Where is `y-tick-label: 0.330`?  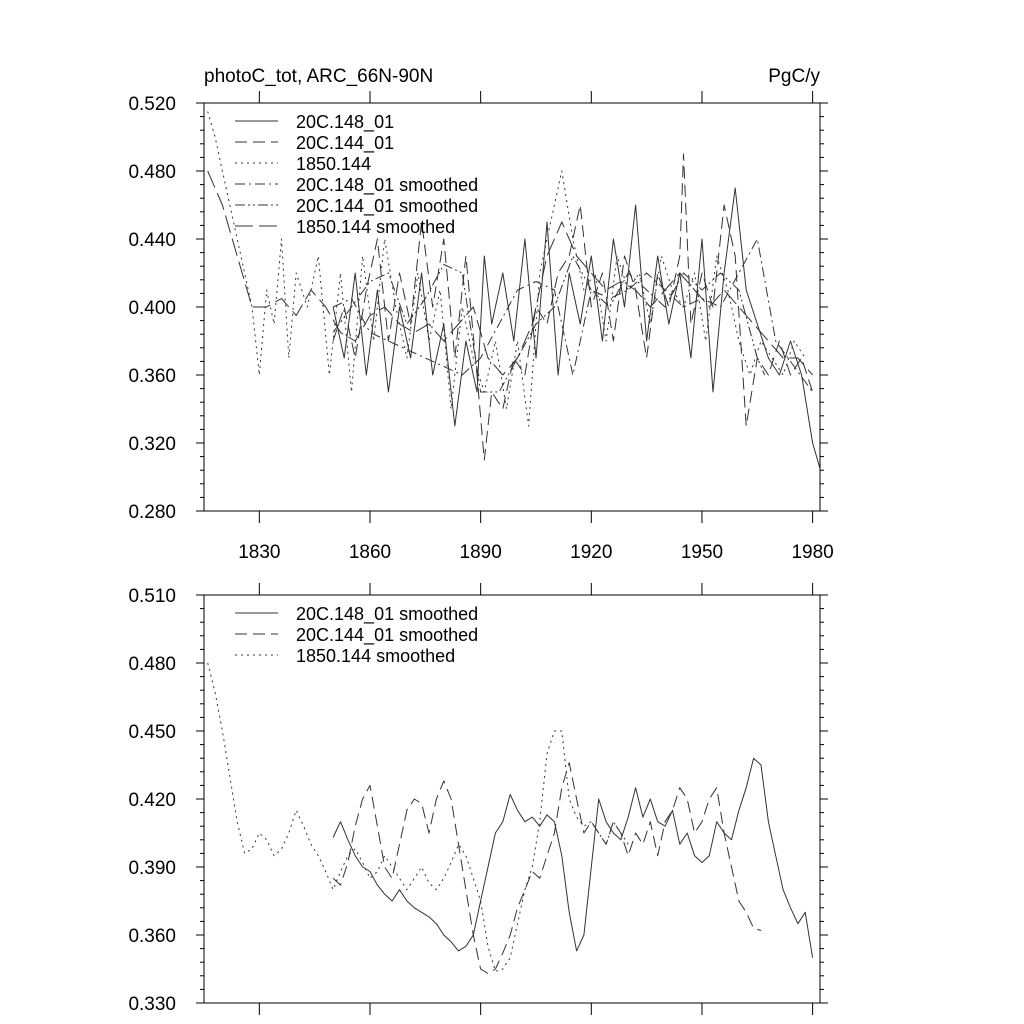 y-tick-label: 0.330 is located at coordinates (152, 1004).